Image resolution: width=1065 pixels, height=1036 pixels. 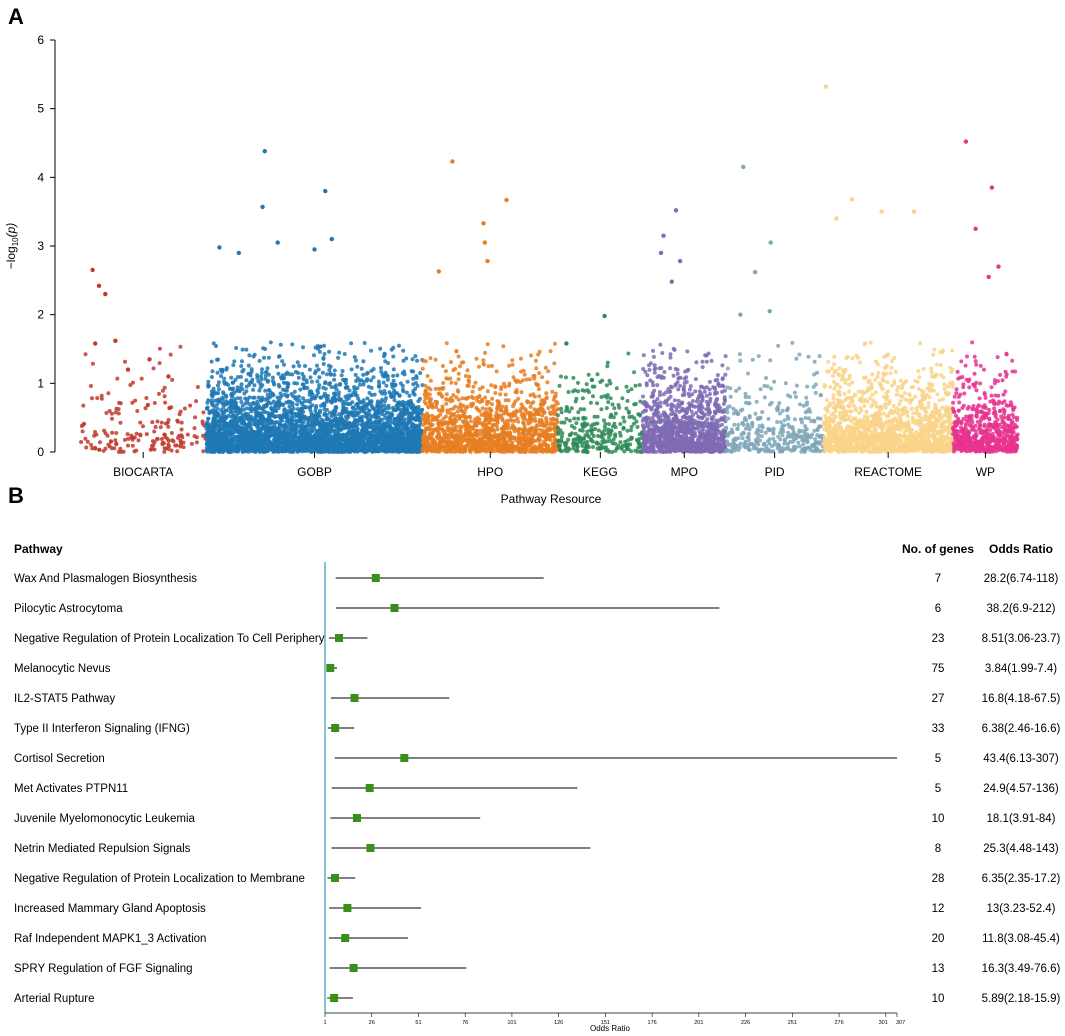 I want to click on series-gobp, so click(x=314, y=397).